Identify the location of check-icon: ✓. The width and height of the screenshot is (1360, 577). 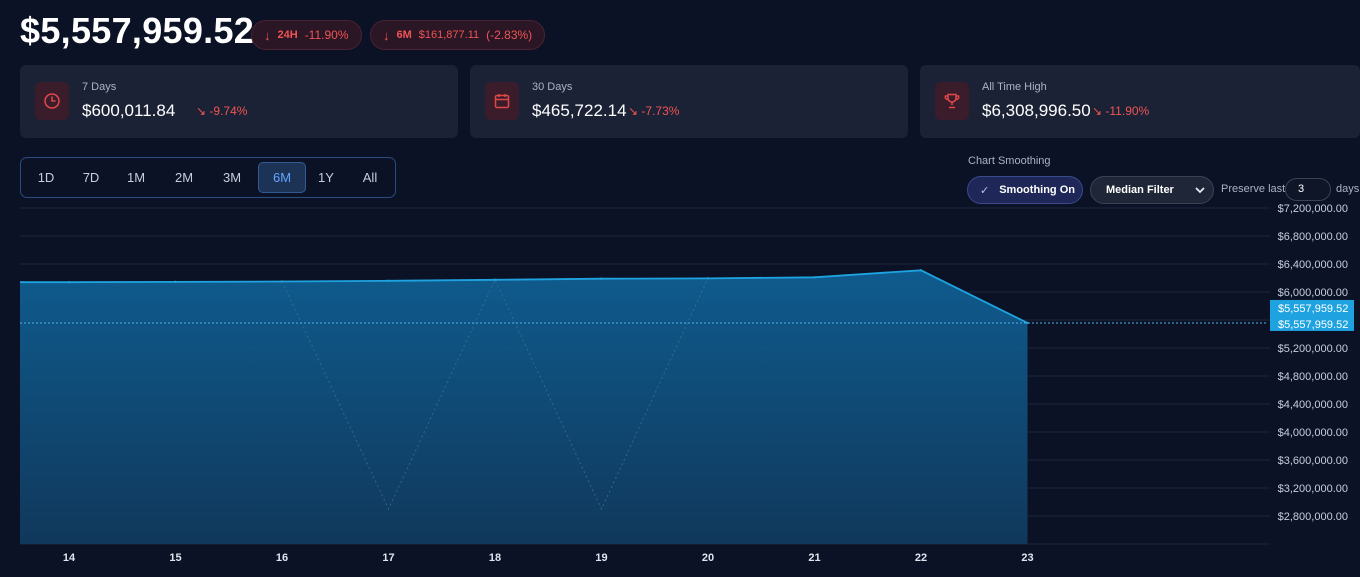
(985, 190).